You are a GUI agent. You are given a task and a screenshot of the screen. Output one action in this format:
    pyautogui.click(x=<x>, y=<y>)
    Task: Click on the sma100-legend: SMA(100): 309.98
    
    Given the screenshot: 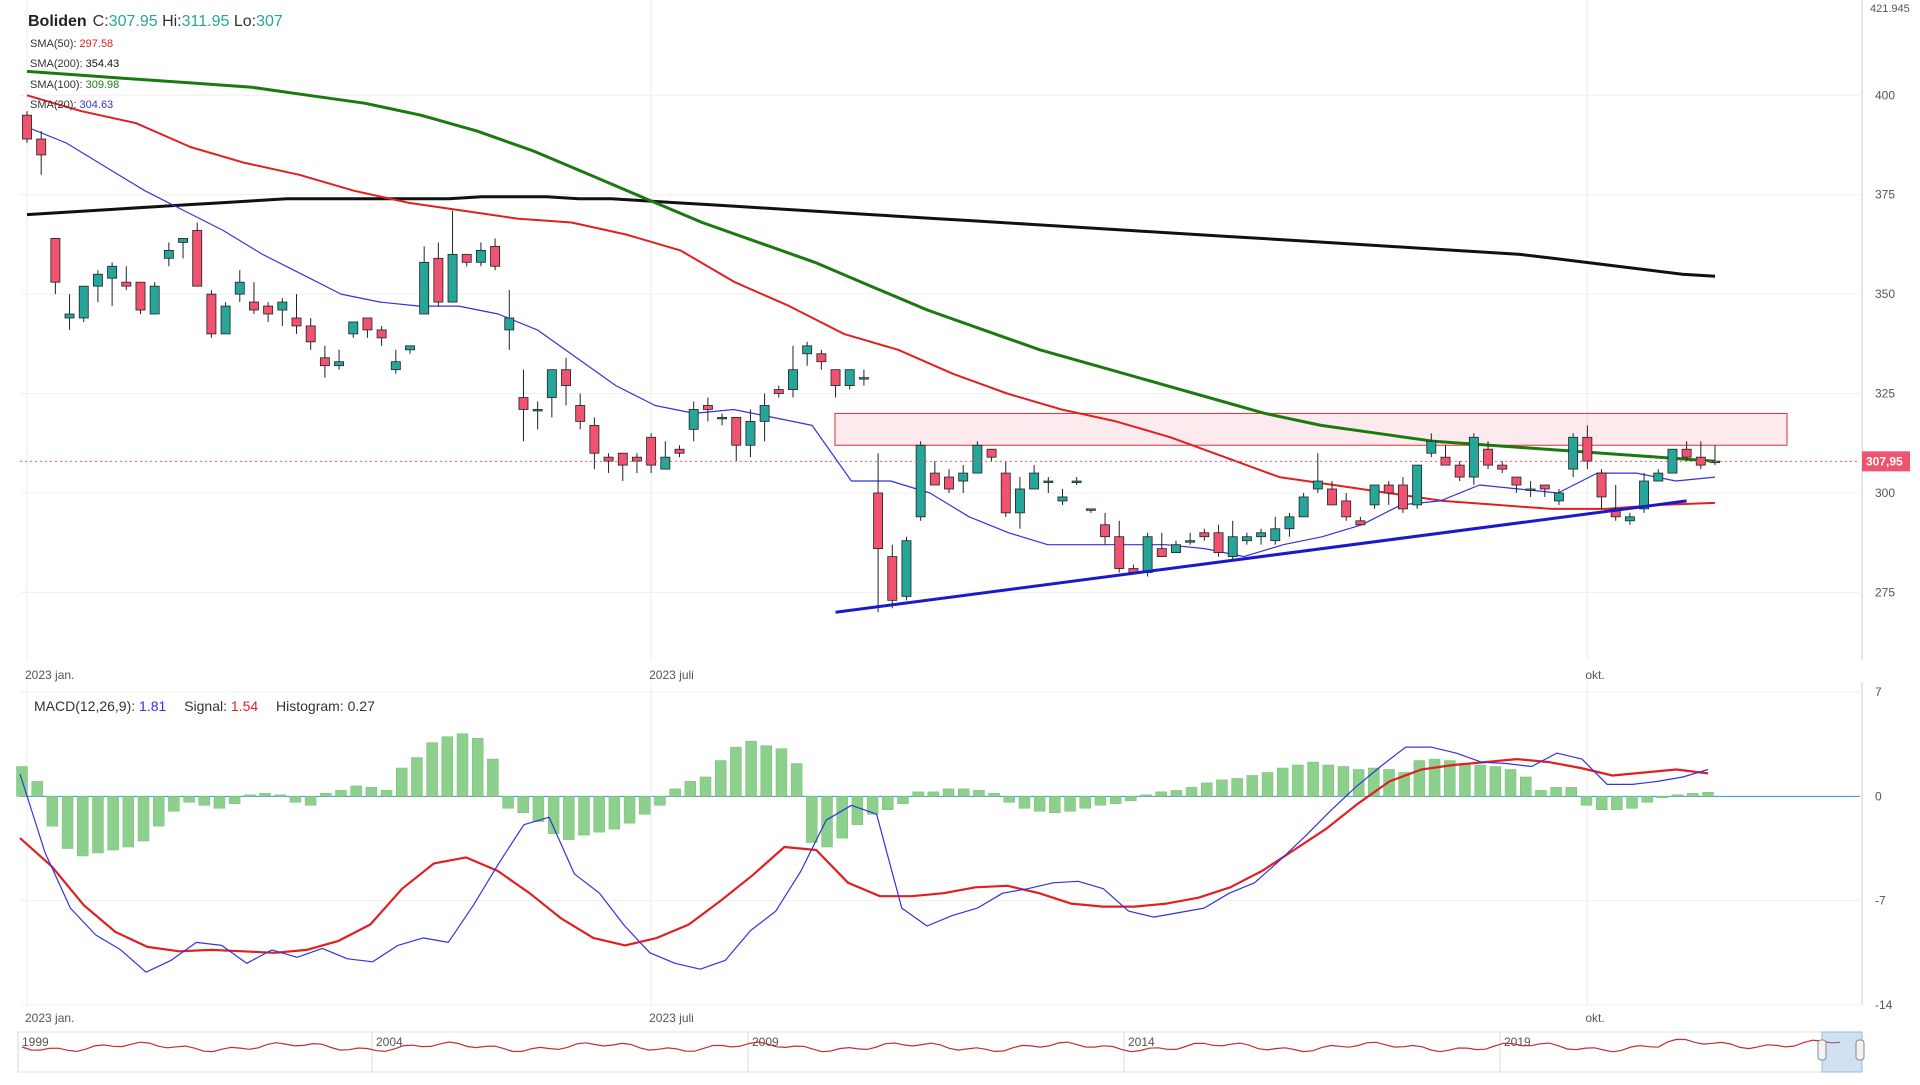 What is the action you would take?
    pyautogui.click(x=74, y=85)
    